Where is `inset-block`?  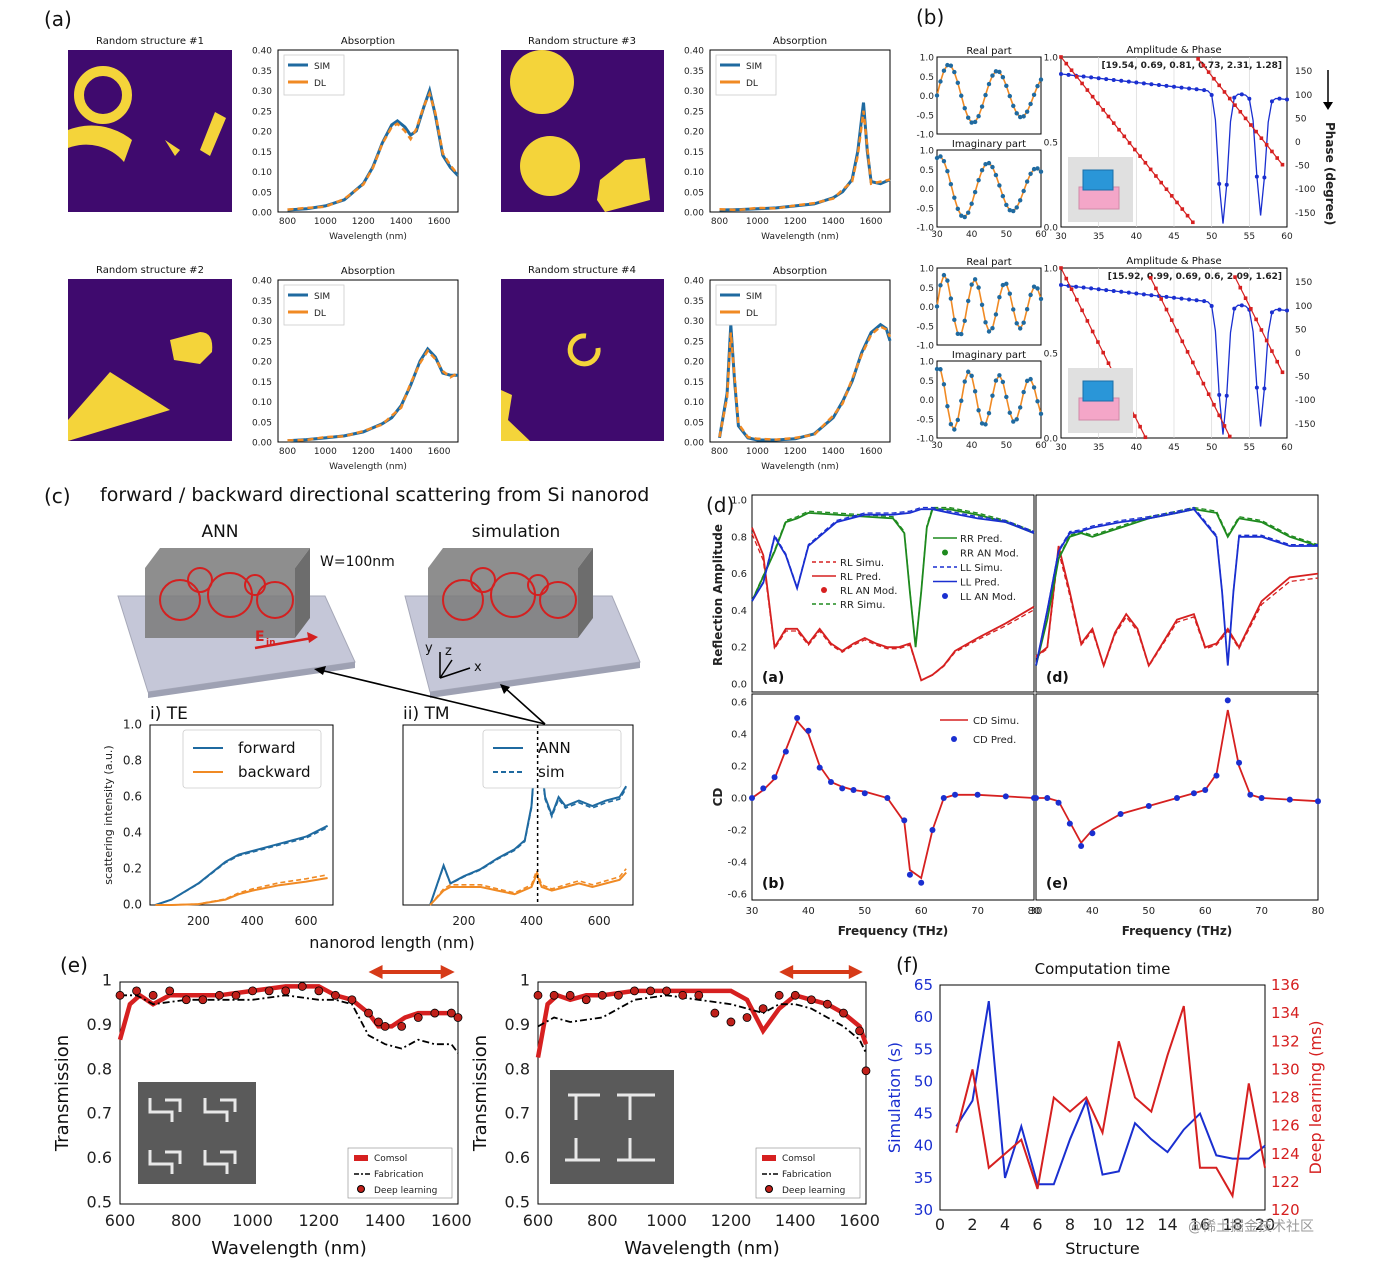 inset-block is located at coordinates (1098, 180).